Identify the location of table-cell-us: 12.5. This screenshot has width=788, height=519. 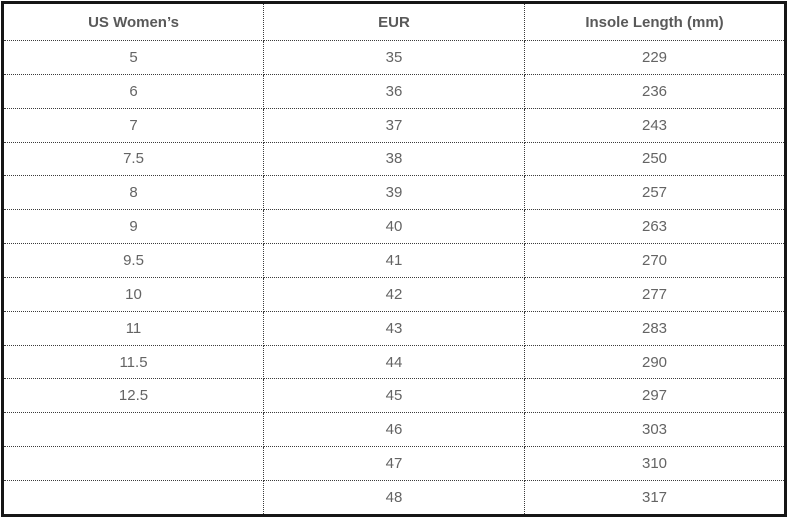
(133, 396).